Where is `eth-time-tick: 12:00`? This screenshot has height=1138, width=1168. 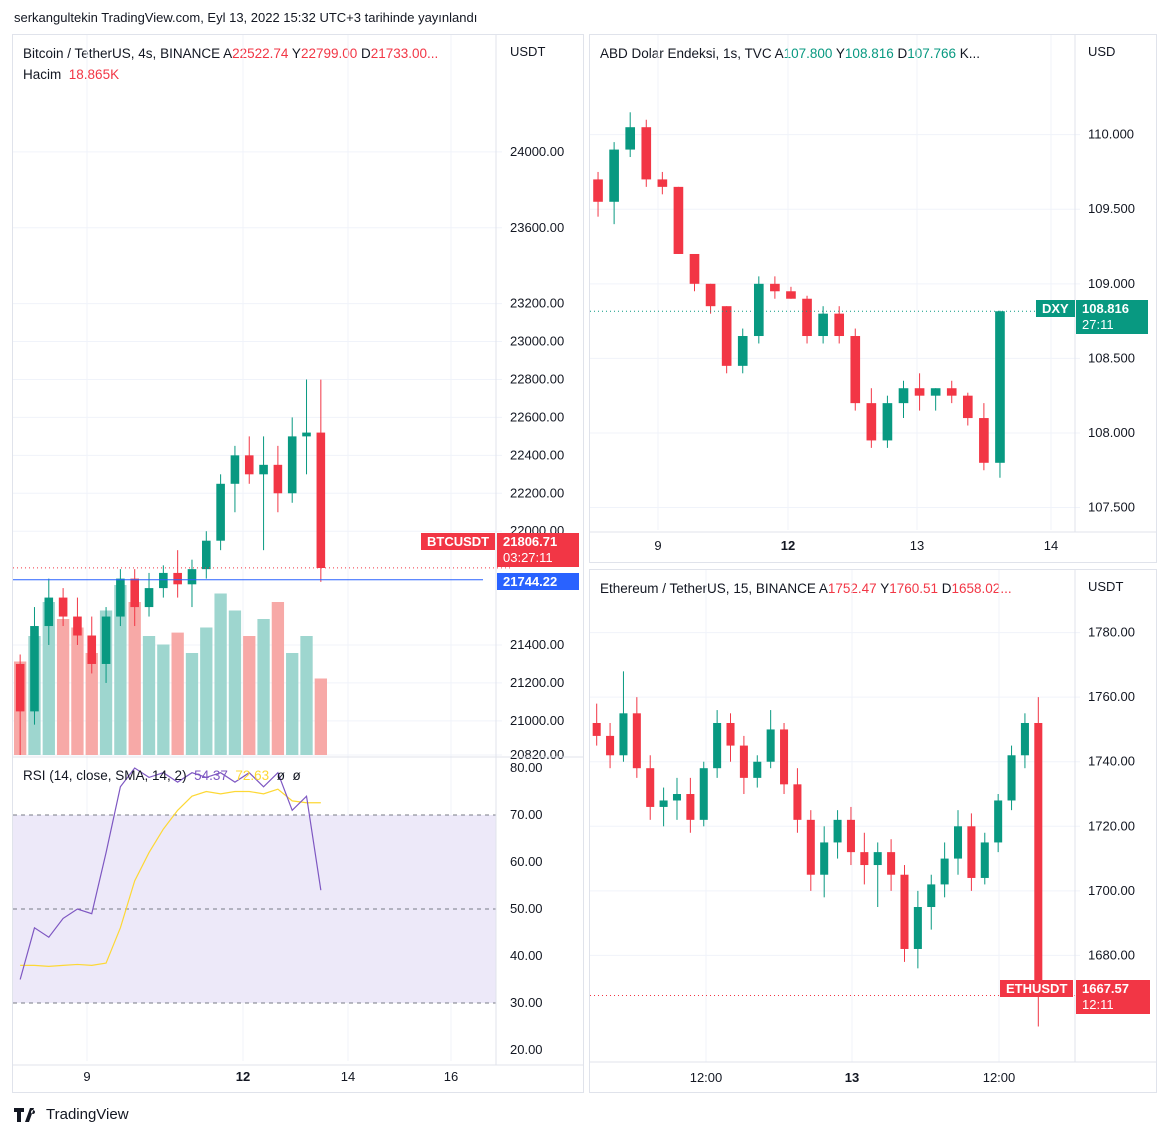 eth-time-tick: 12:00 is located at coordinates (999, 1077).